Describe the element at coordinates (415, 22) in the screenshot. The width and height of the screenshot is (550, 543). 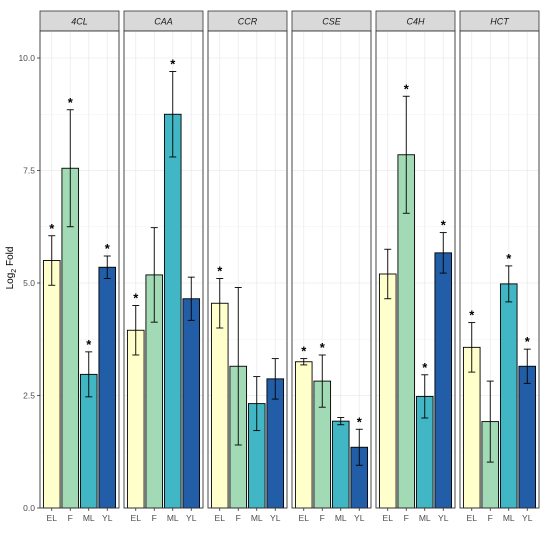
I see `strip-label: C4H` at that location.